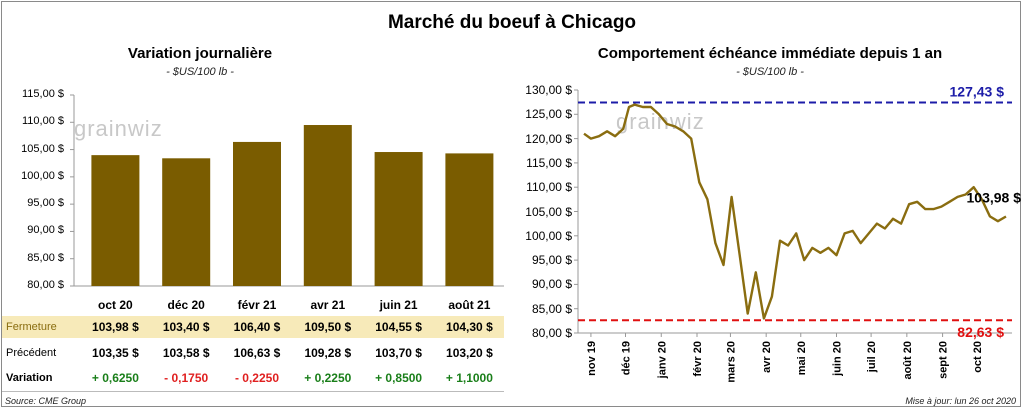  What do you see at coordinates (200, 53) in the screenshot?
I see `left-chart-title: Variation journalière` at bounding box center [200, 53].